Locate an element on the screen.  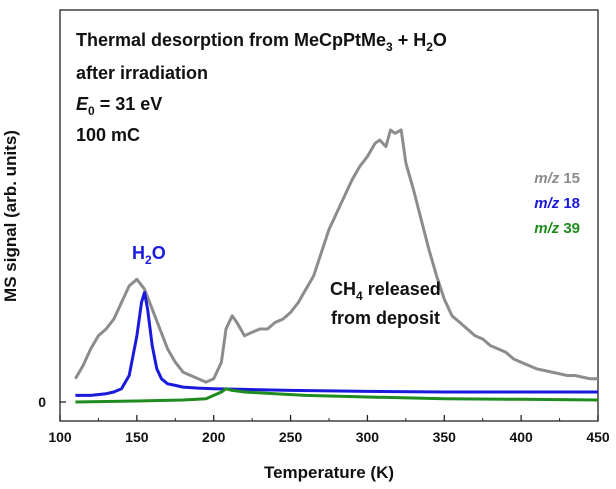
annotation-h2o: H2O is located at coordinates (149, 255).